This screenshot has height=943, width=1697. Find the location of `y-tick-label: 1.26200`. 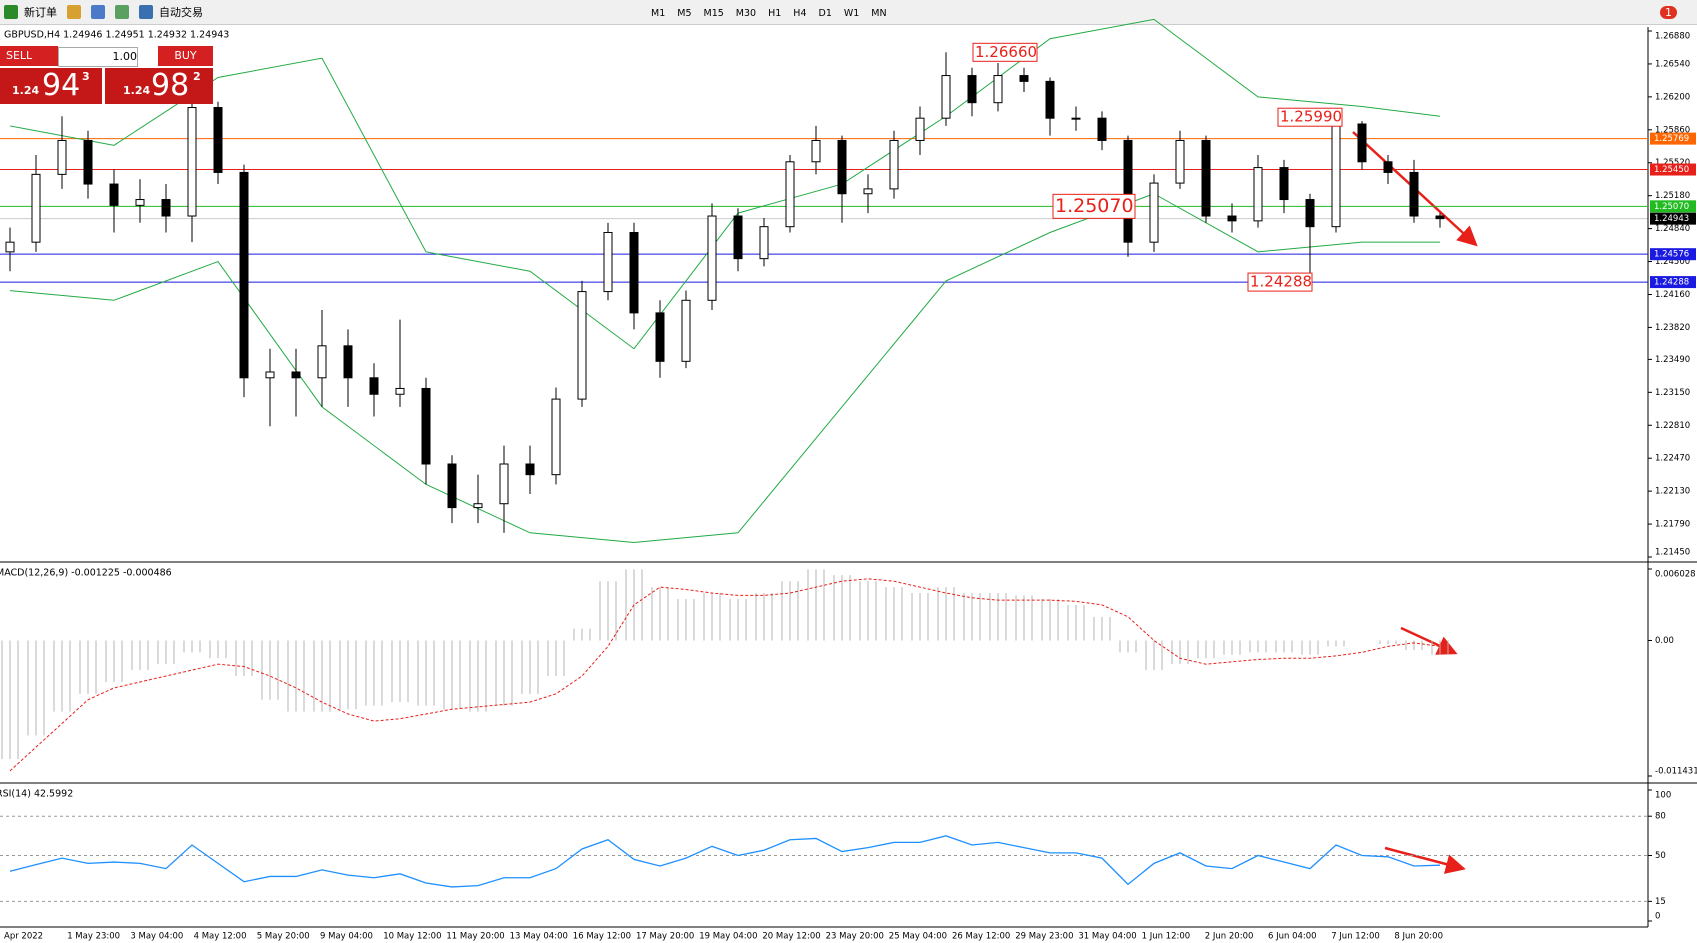

y-tick-label: 1.26200 is located at coordinates (1672, 97).